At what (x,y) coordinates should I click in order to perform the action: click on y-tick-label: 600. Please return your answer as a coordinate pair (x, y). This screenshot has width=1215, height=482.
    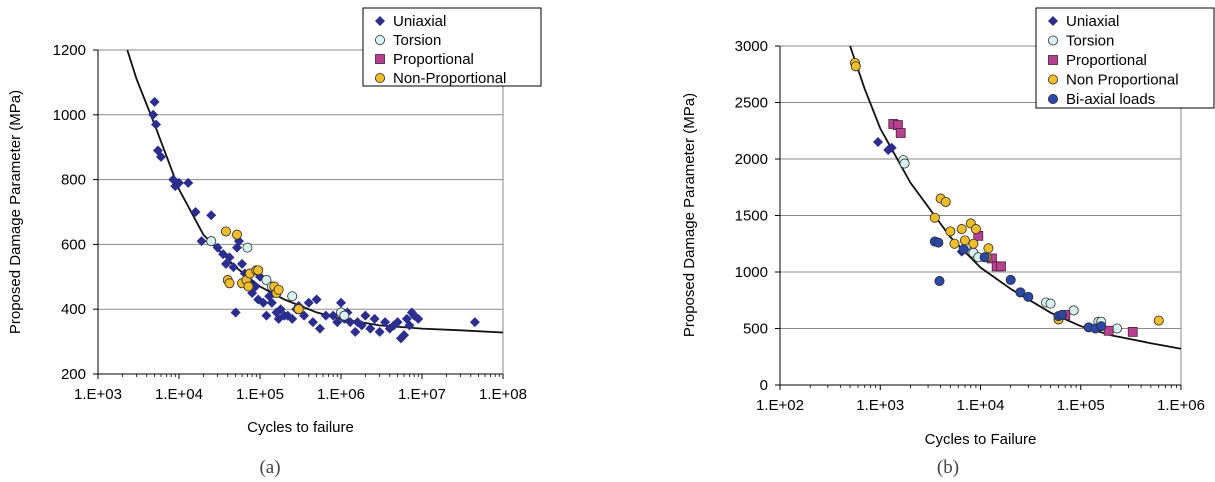
    Looking at the image, I should click on (73, 244).